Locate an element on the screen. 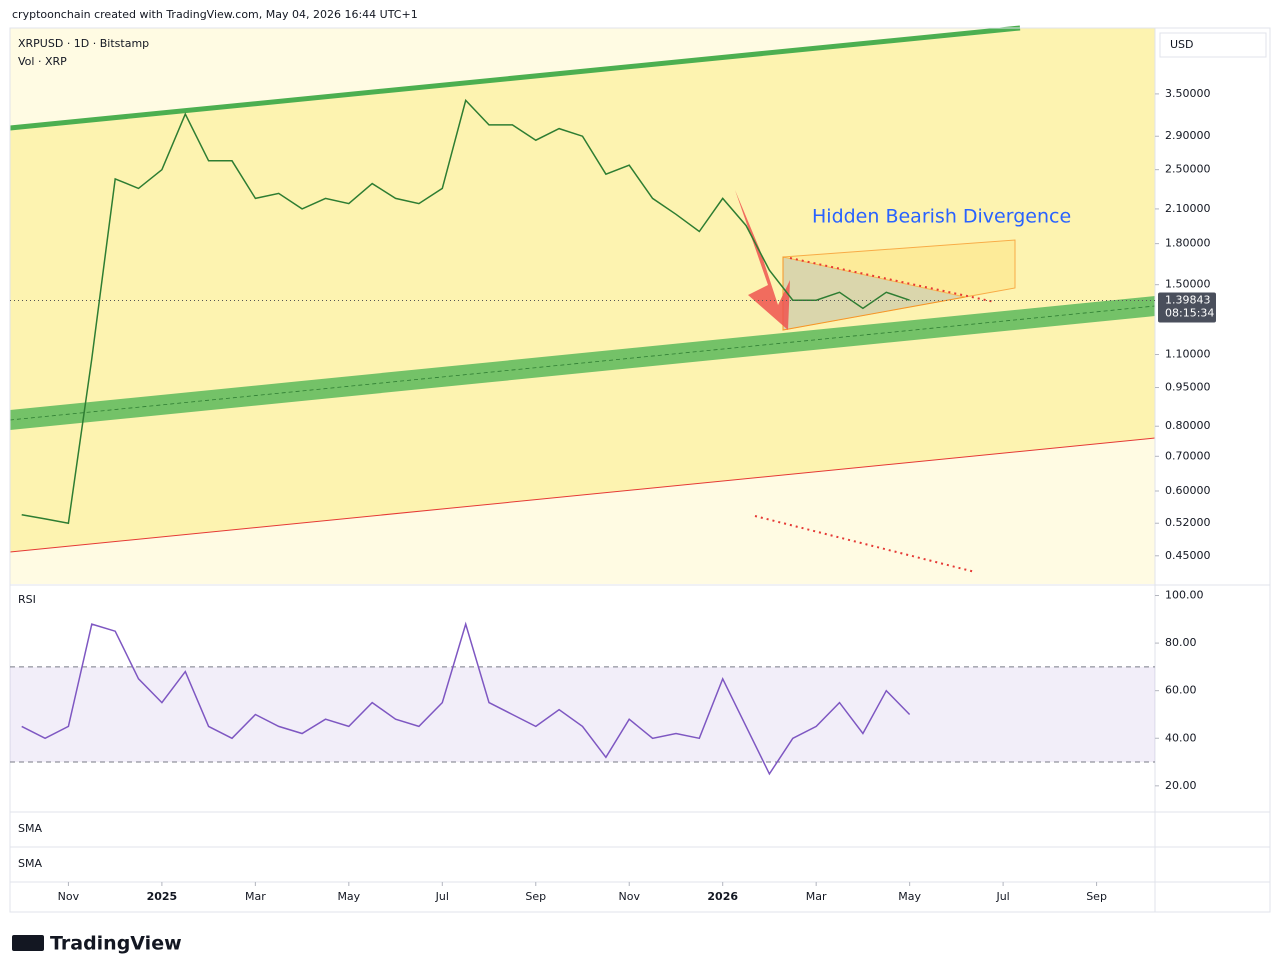  y-tick-label: 0.80000 is located at coordinates (1188, 425).